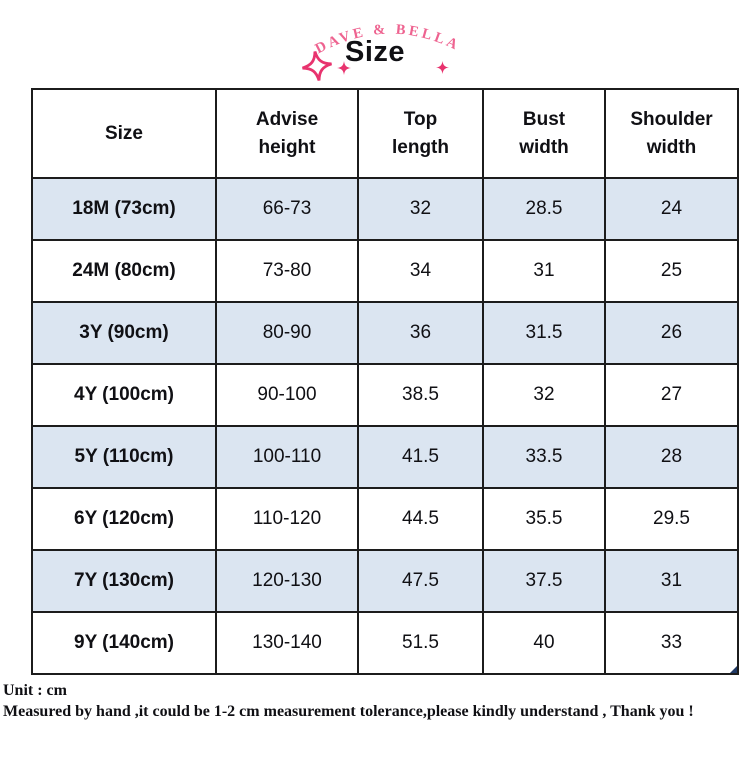 The height and width of the screenshot is (771, 750). I want to click on column-header: Advise height, so click(287, 133).